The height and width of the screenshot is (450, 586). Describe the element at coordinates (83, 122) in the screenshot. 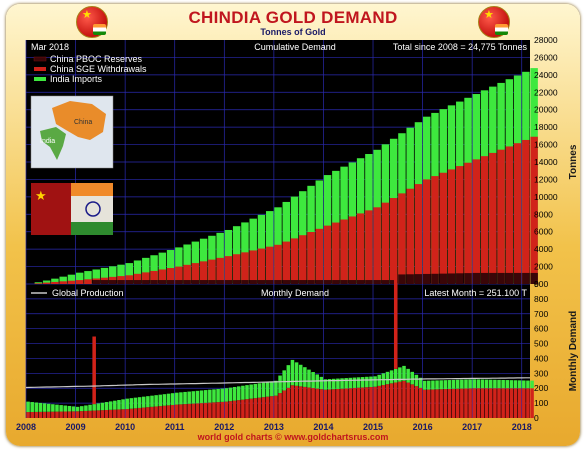

I see `map-label-china: China` at that location.